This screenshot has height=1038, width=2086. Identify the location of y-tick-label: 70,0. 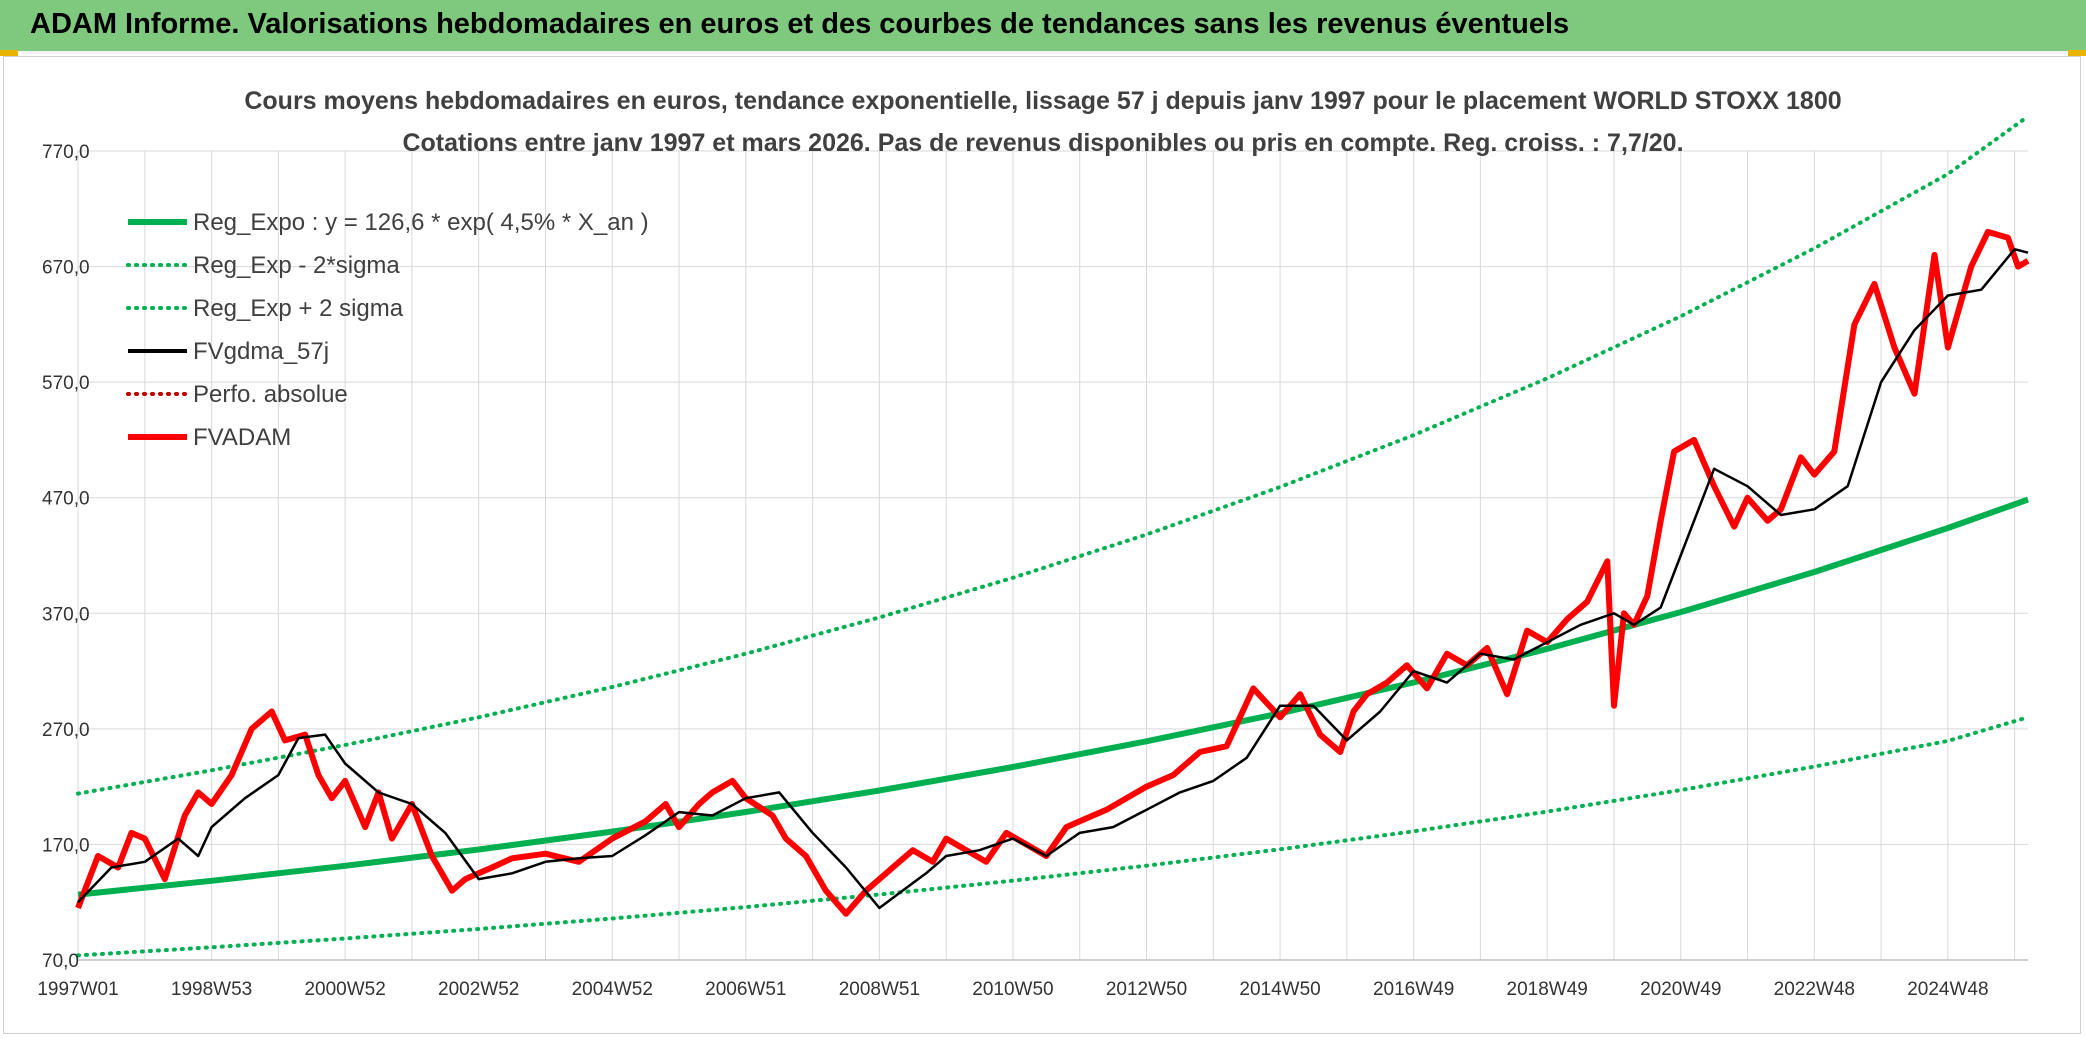
(60, 961).